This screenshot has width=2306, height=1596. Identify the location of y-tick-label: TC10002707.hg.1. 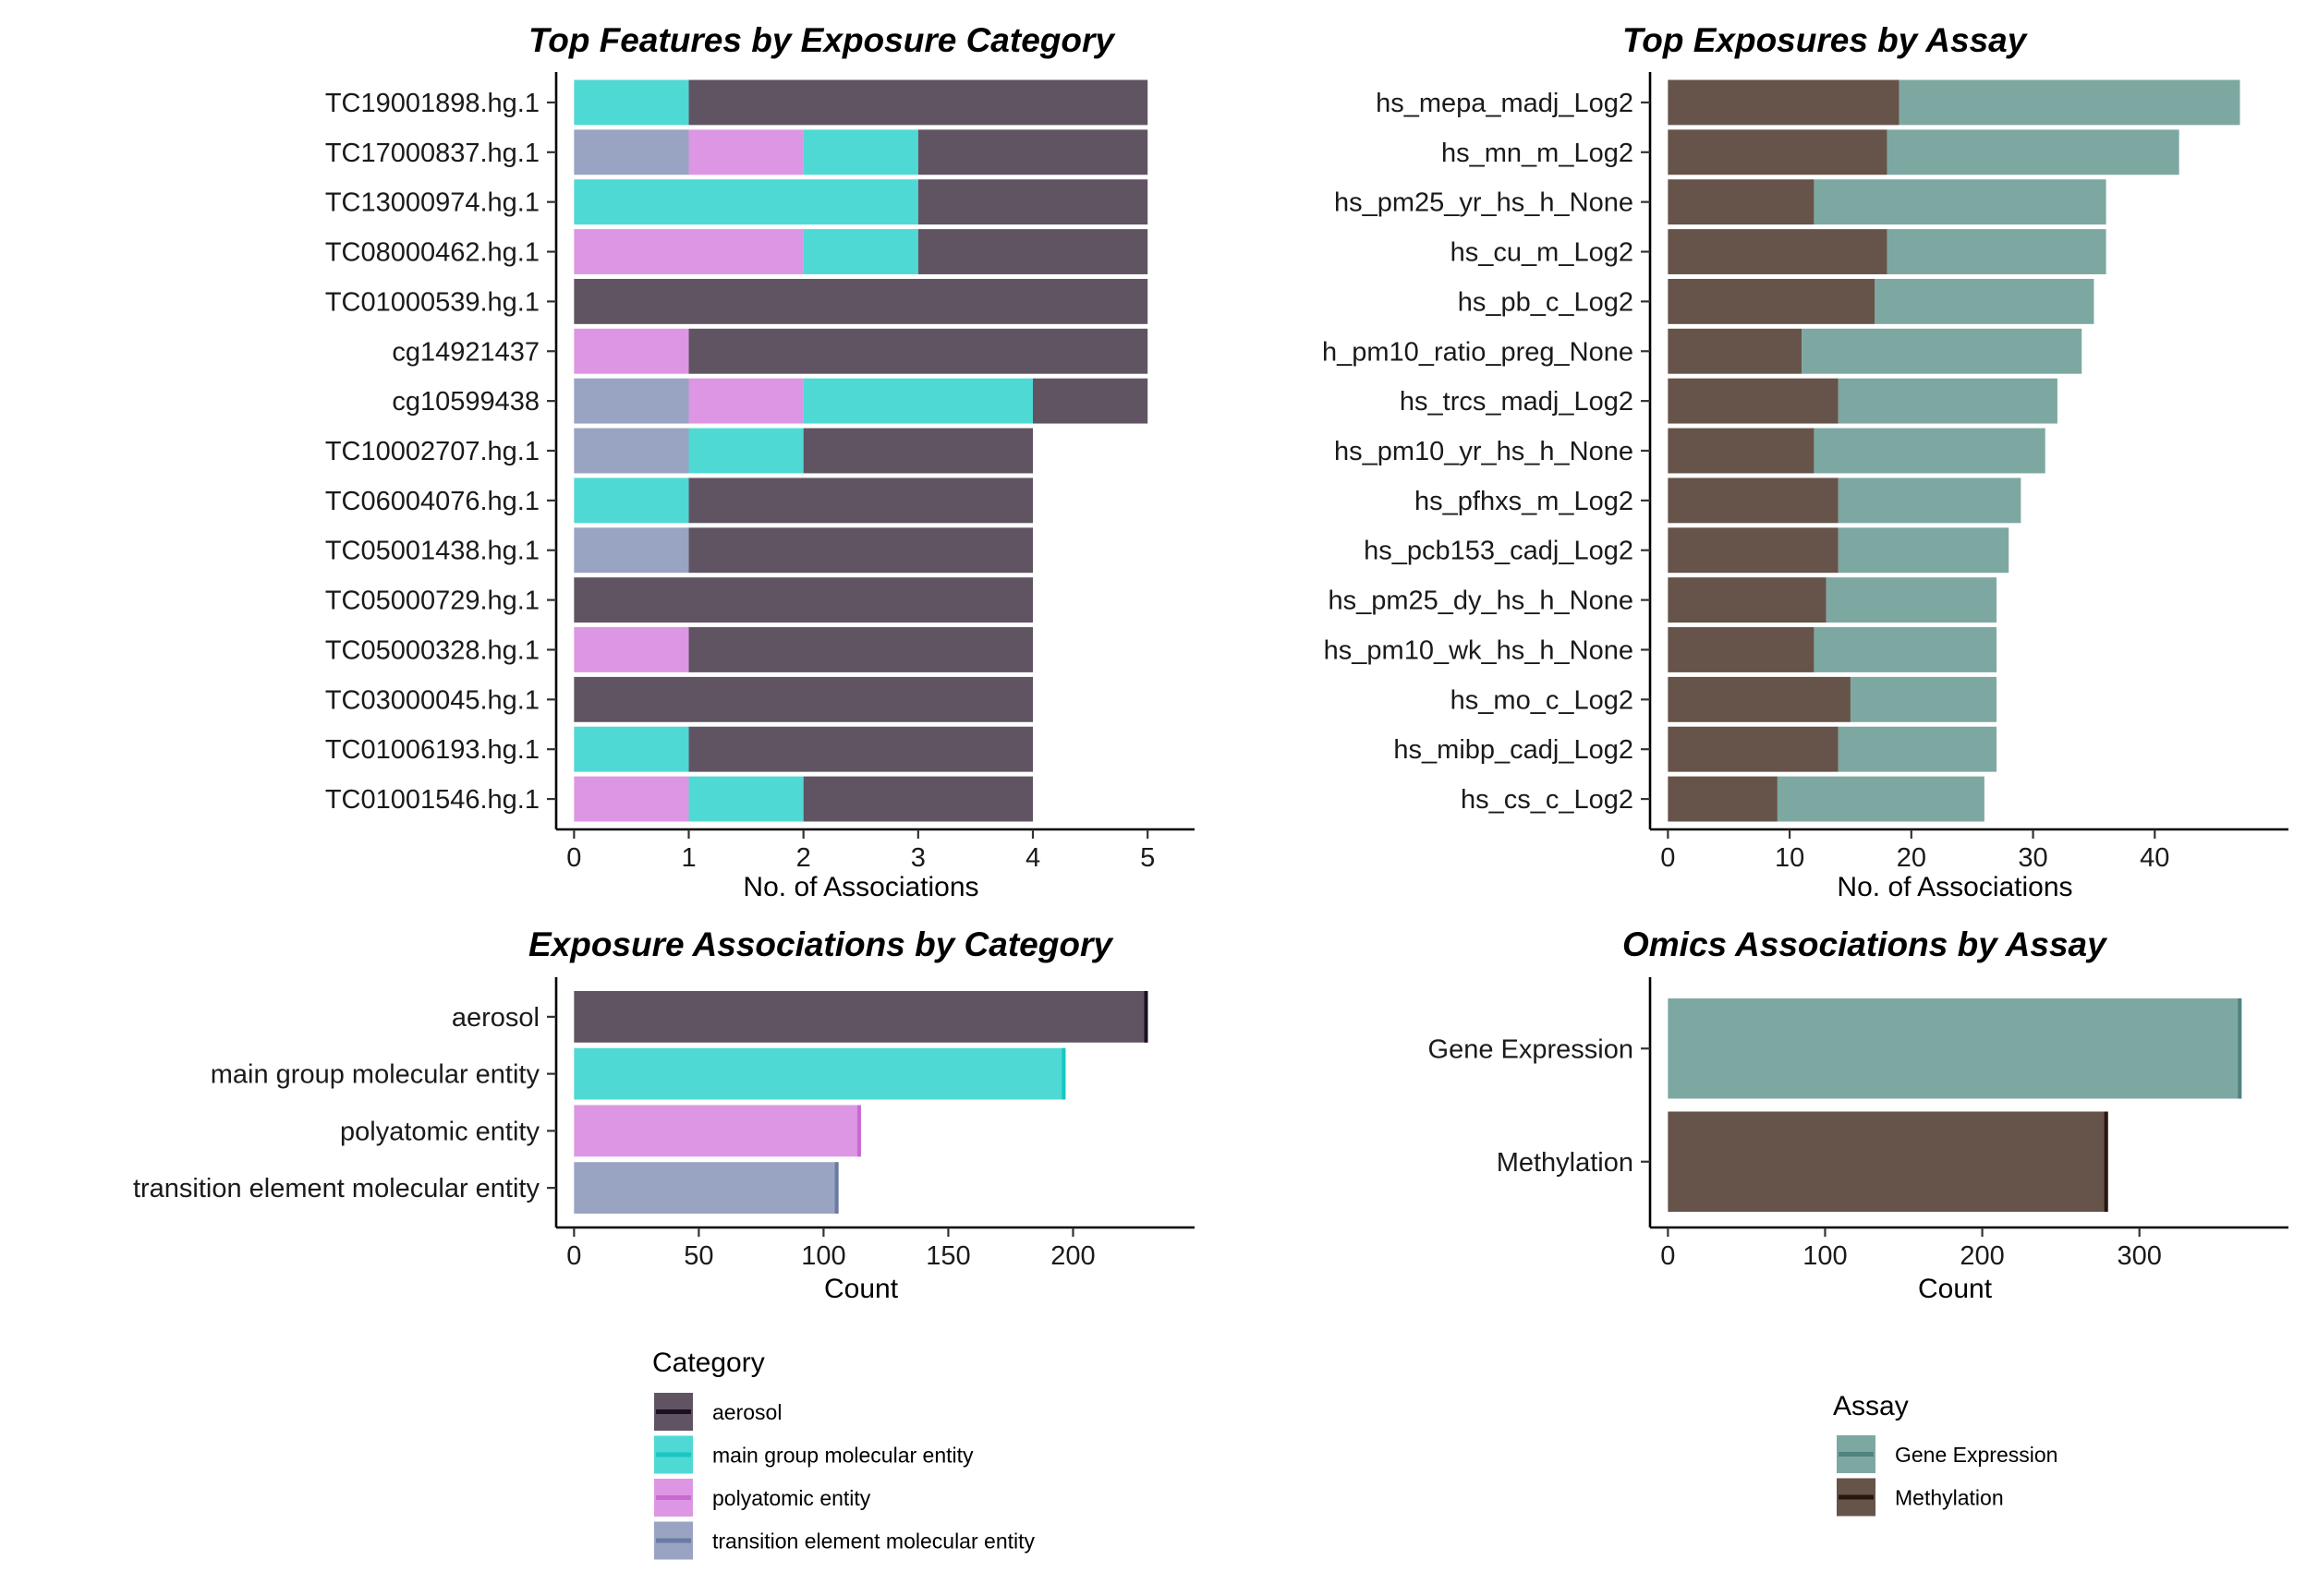
(432, 451).